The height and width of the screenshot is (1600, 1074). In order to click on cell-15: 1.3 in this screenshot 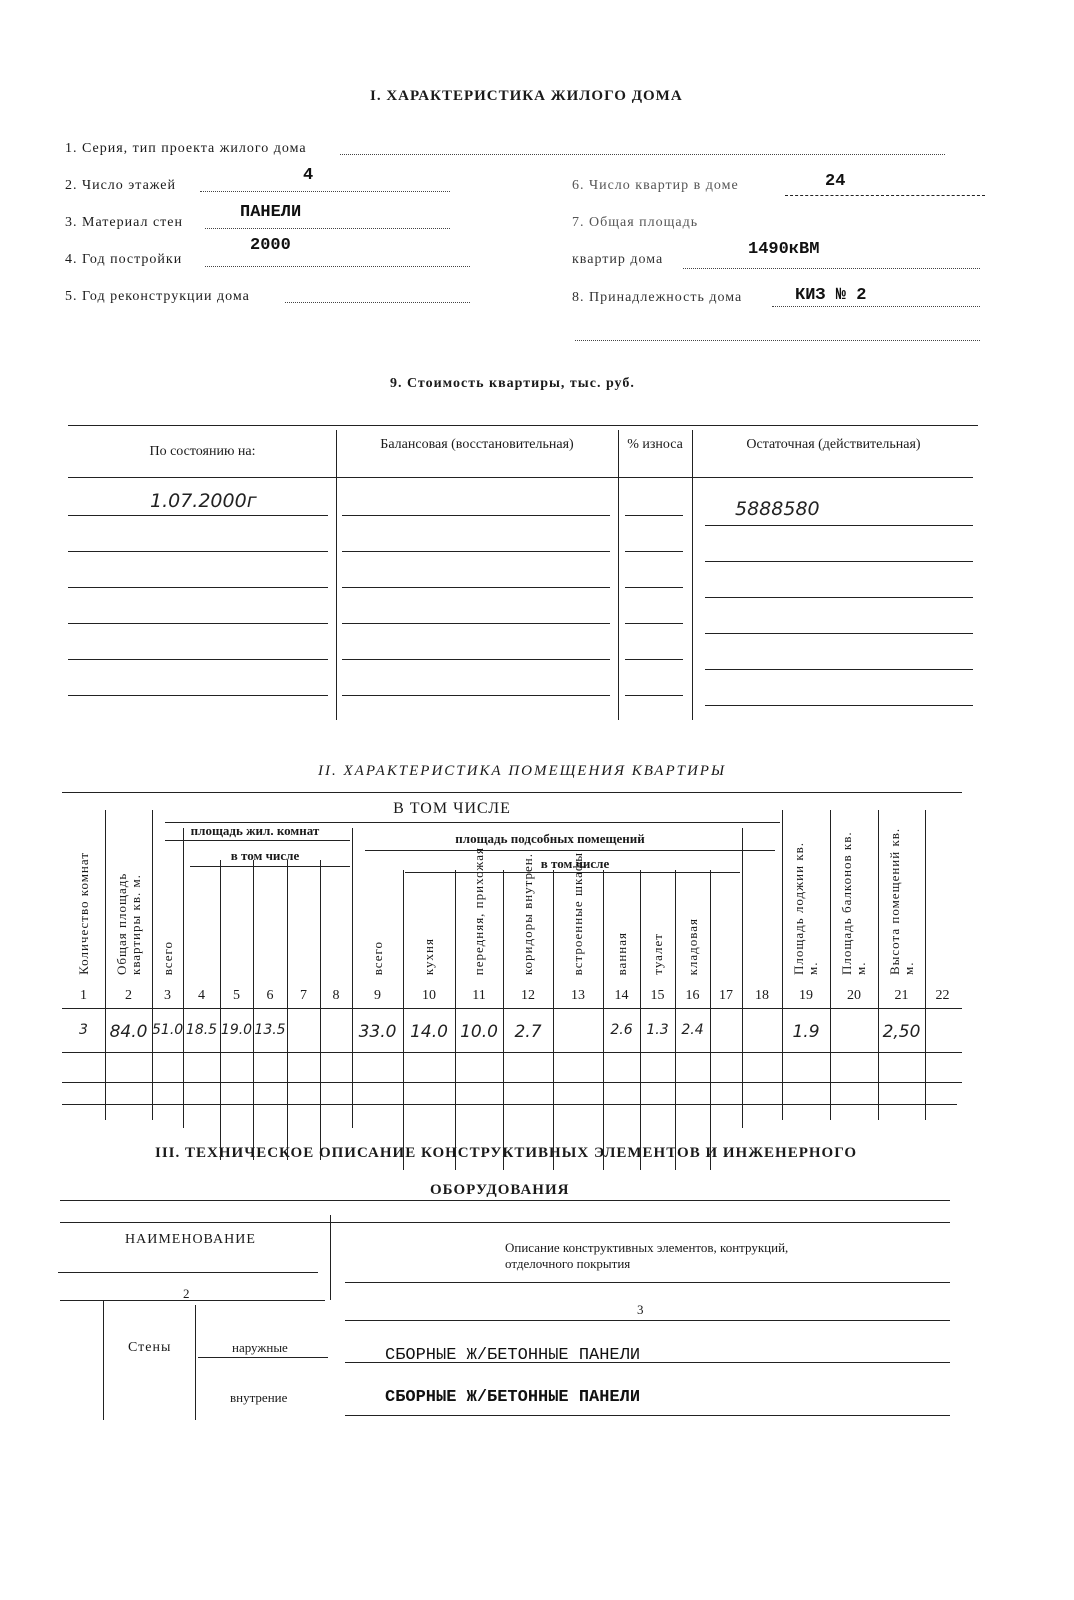, I will do `click(657, 1030)`.